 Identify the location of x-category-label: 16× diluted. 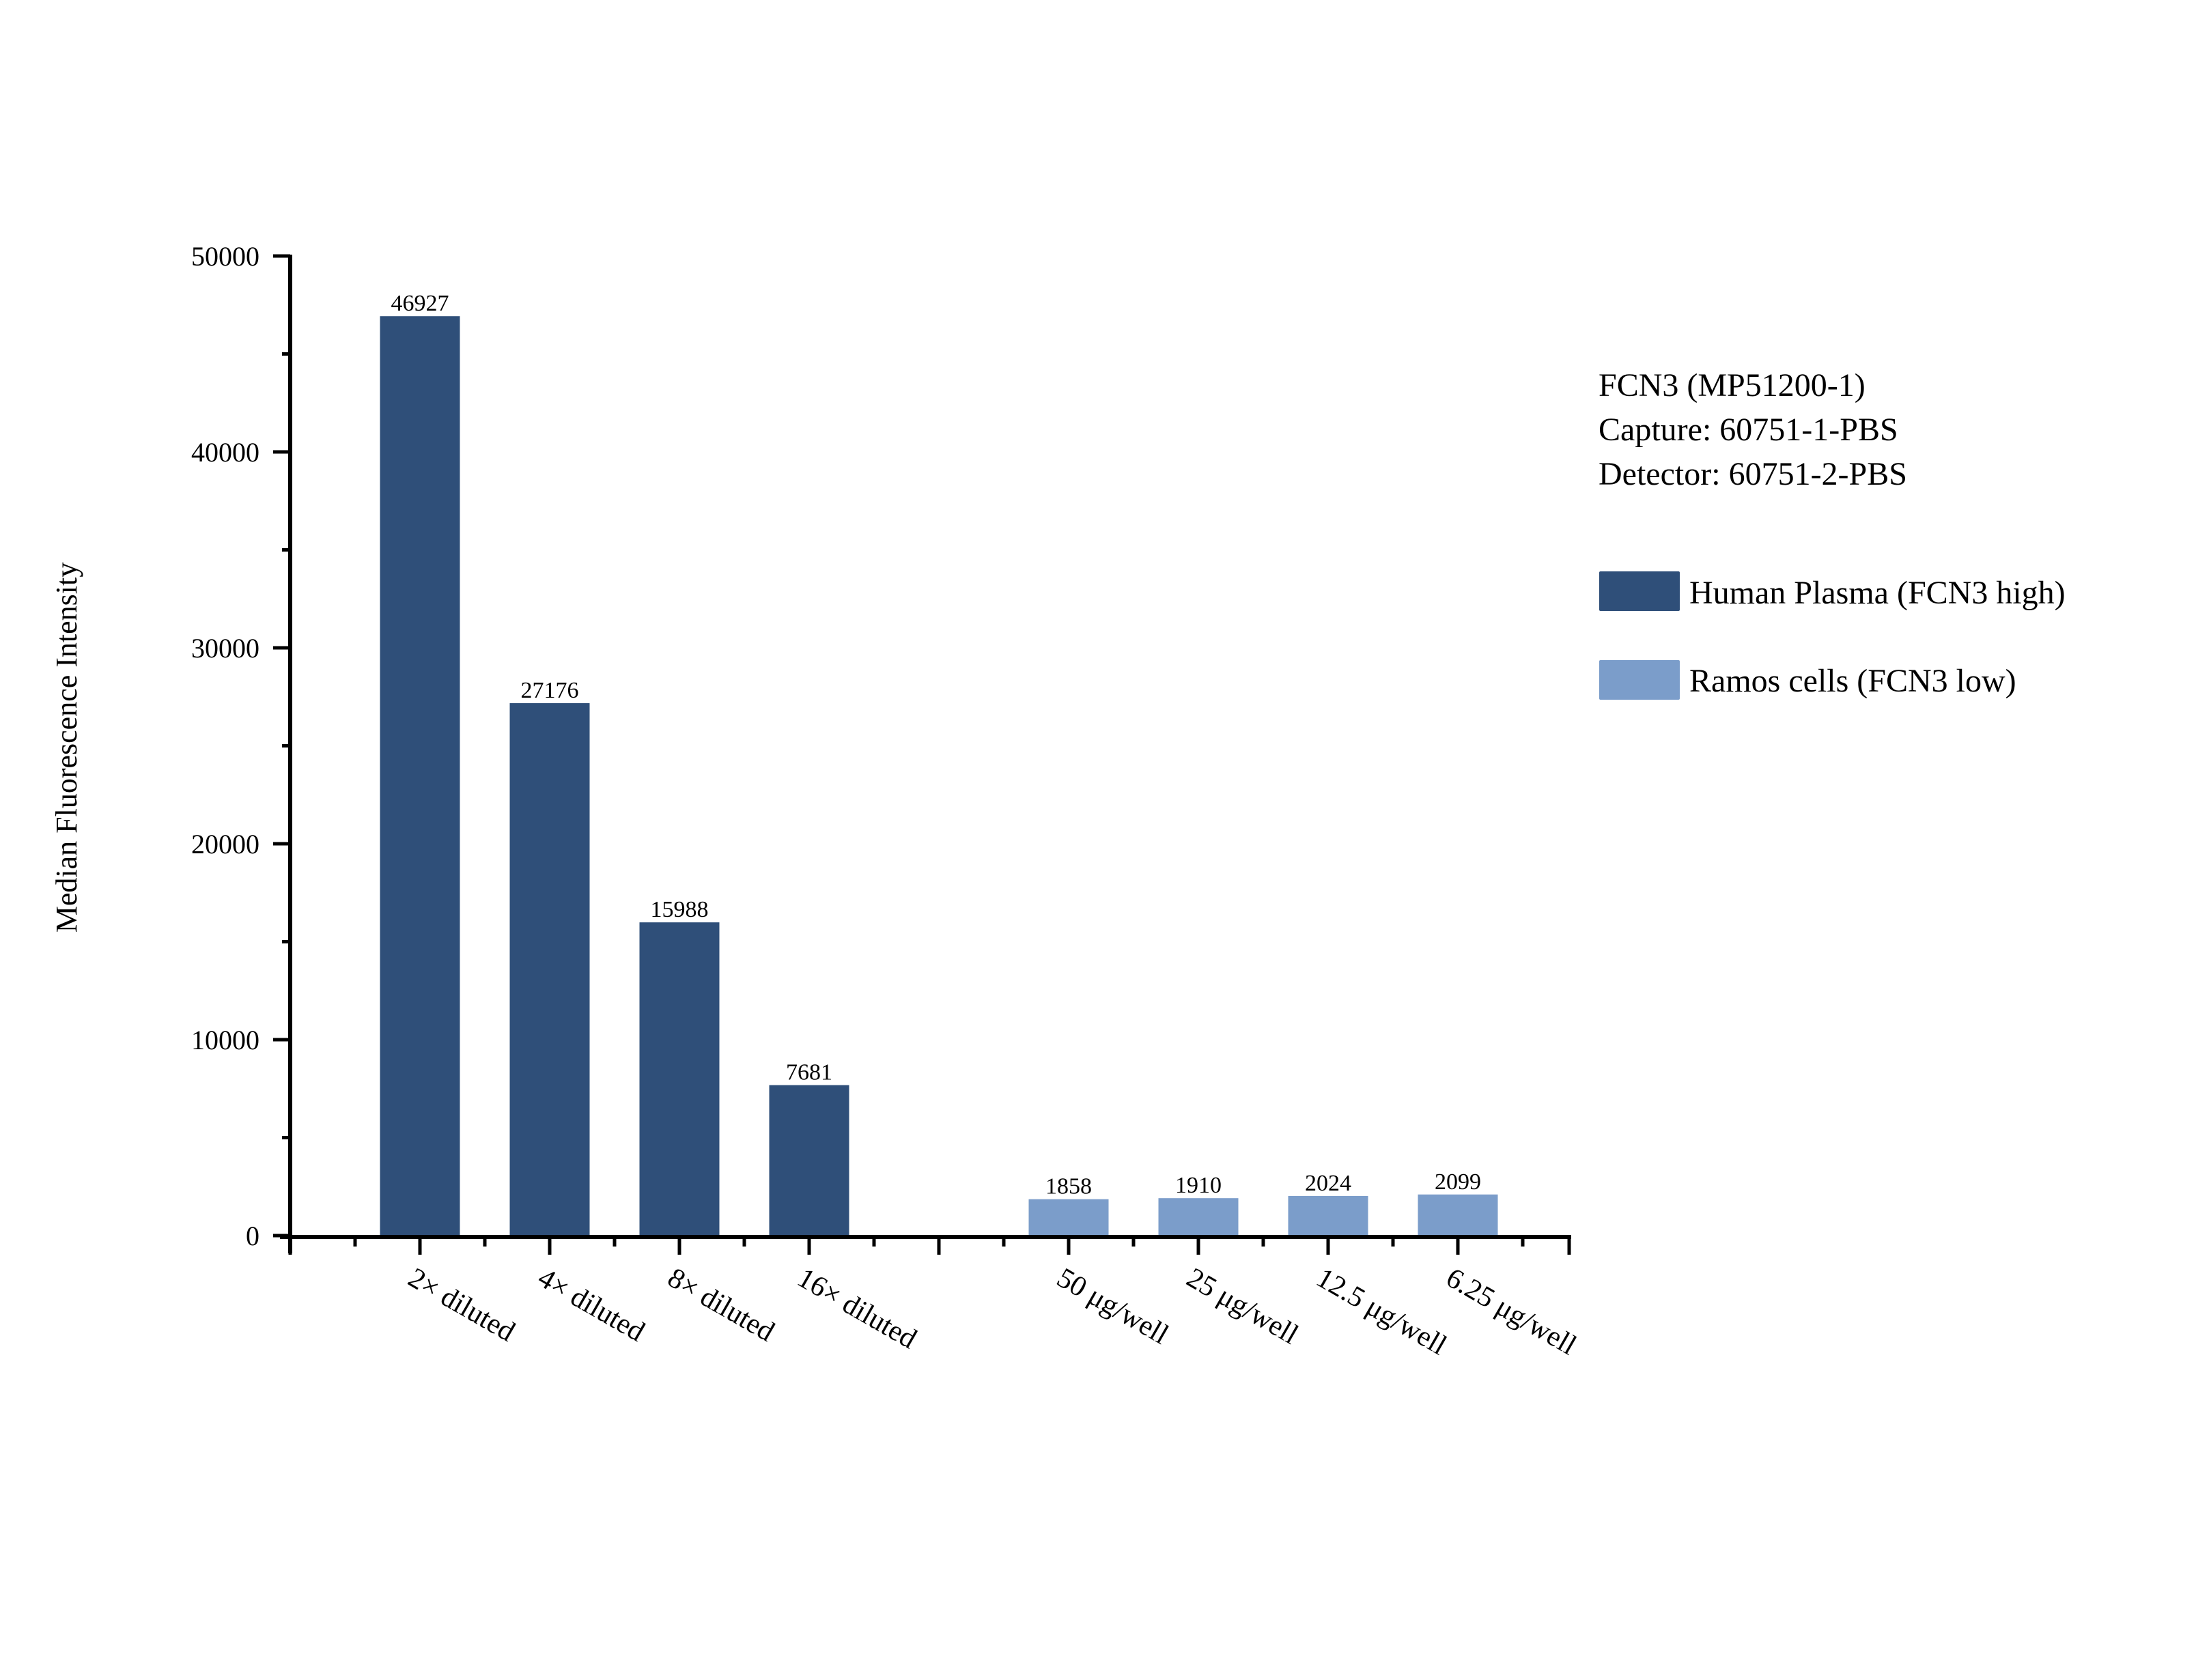
(857, 1308).